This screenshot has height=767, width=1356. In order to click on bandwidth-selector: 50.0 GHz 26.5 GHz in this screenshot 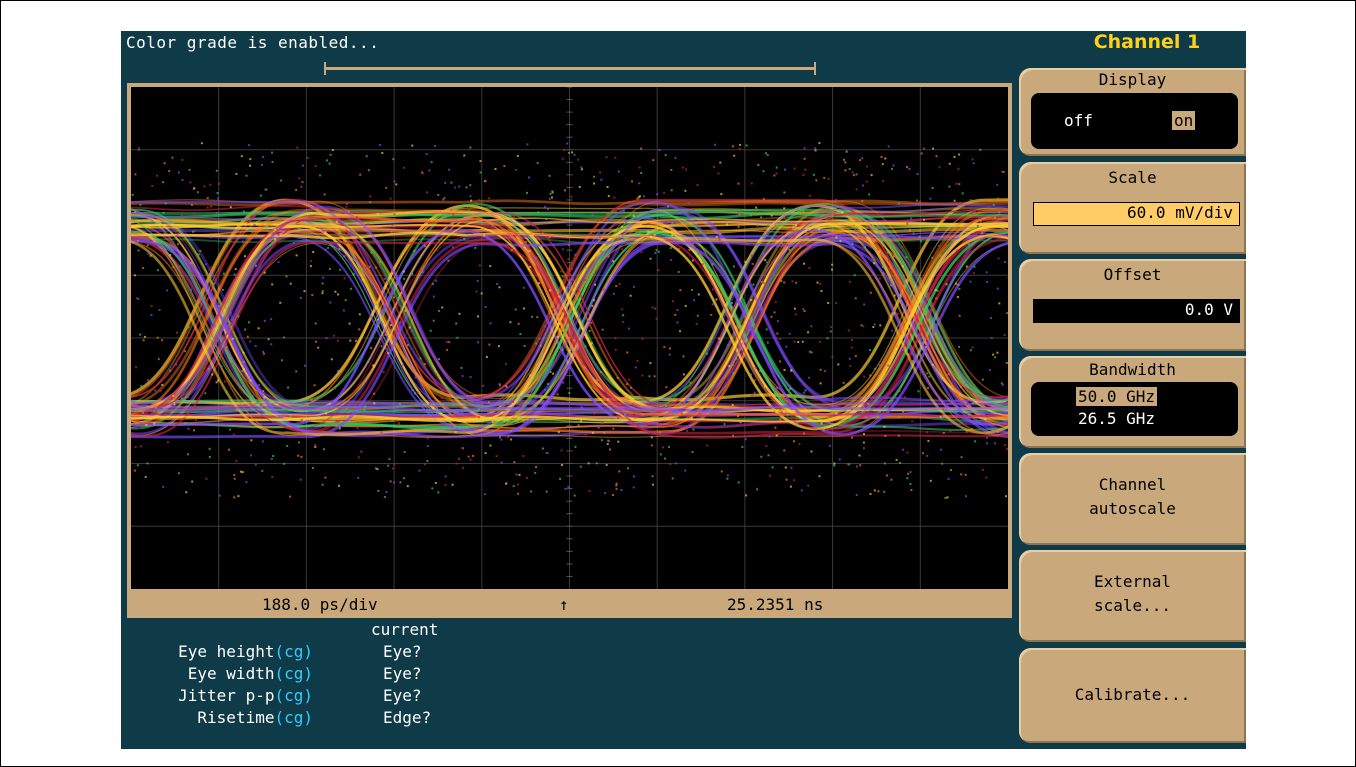, I will do `click(1134, 409)`.